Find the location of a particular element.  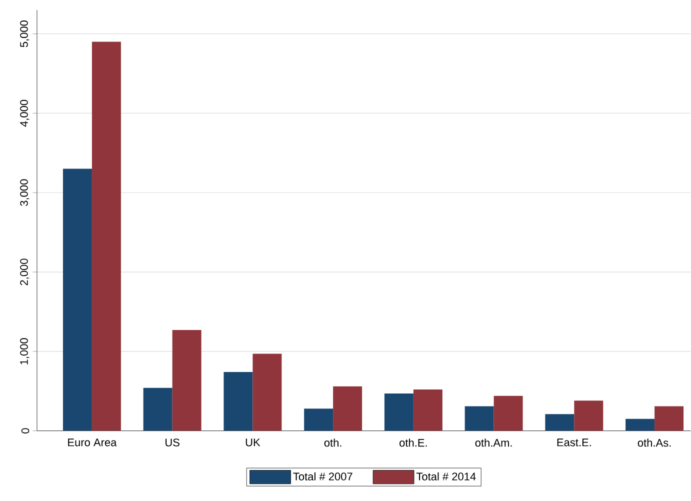

x-tick-label: oth.E. is located at coordinates (413, 442).